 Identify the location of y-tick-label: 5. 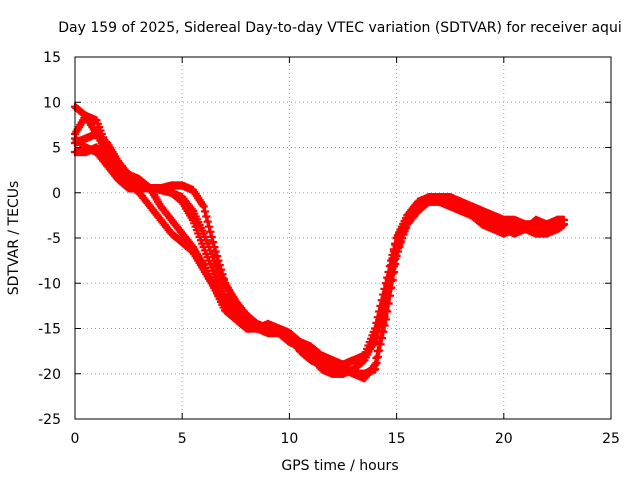
(56, 149).